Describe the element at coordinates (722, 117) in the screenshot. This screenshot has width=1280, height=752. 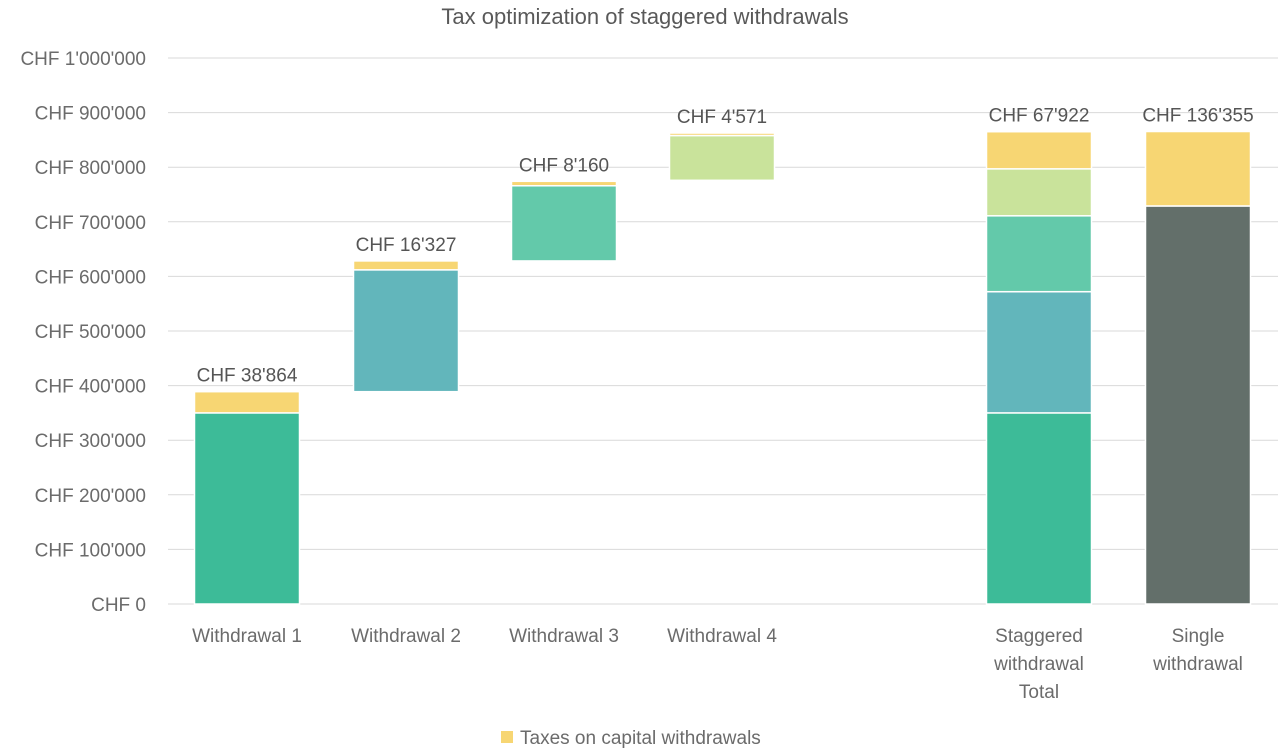
I see `data-label: CHF 4'571` at that location.